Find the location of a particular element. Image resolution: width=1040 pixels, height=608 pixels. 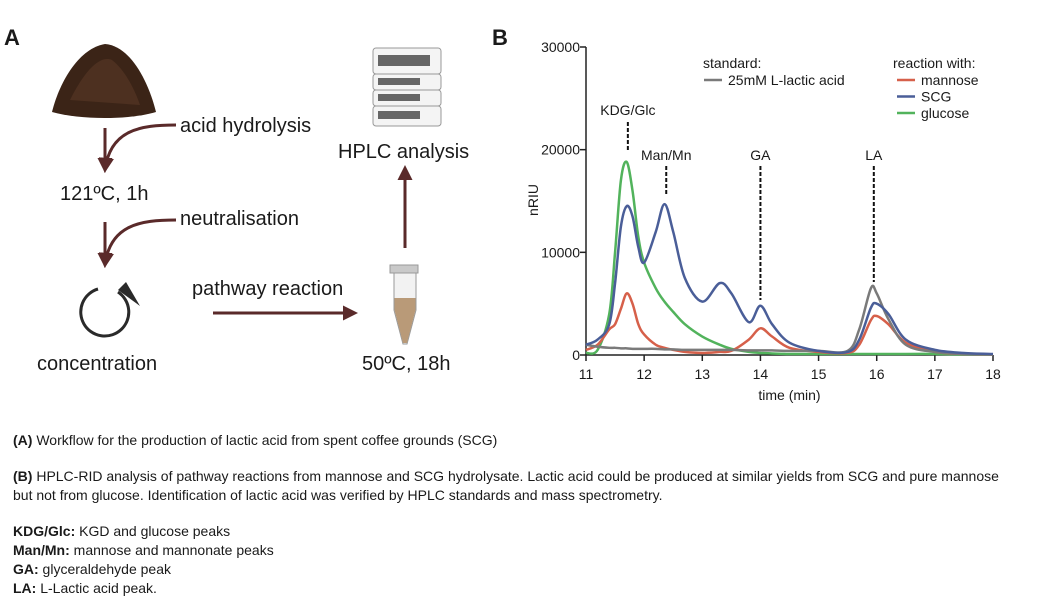

y-tick-label: 0 is located at coordinates (576, 355).